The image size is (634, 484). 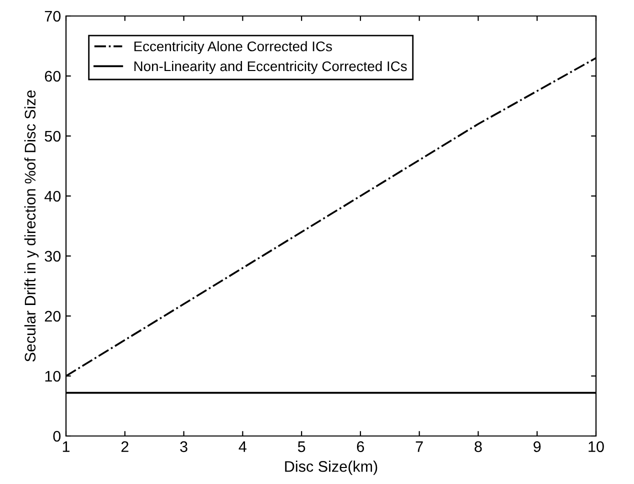 What do you see at coordinates (52, 16) in the screenshot?
I see `y-tick-label: 70` at bounding box center [52, 16].